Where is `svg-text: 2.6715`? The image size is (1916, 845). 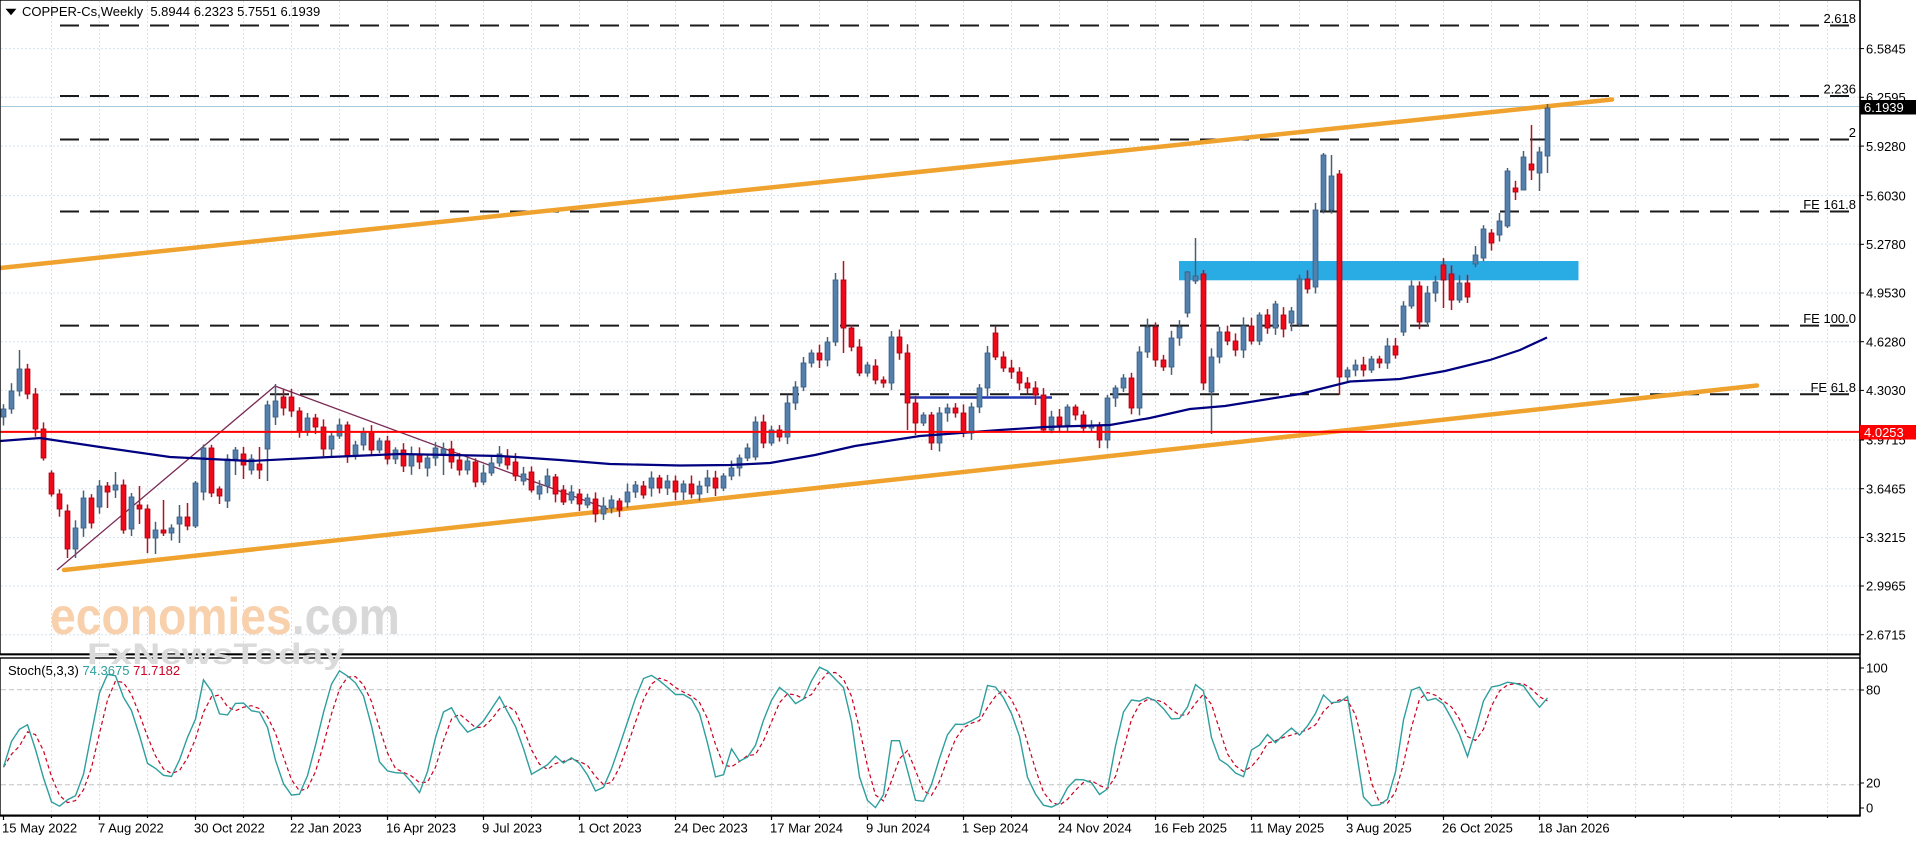 svg-text: 2.6715 is located at coordinates (1886, 634).